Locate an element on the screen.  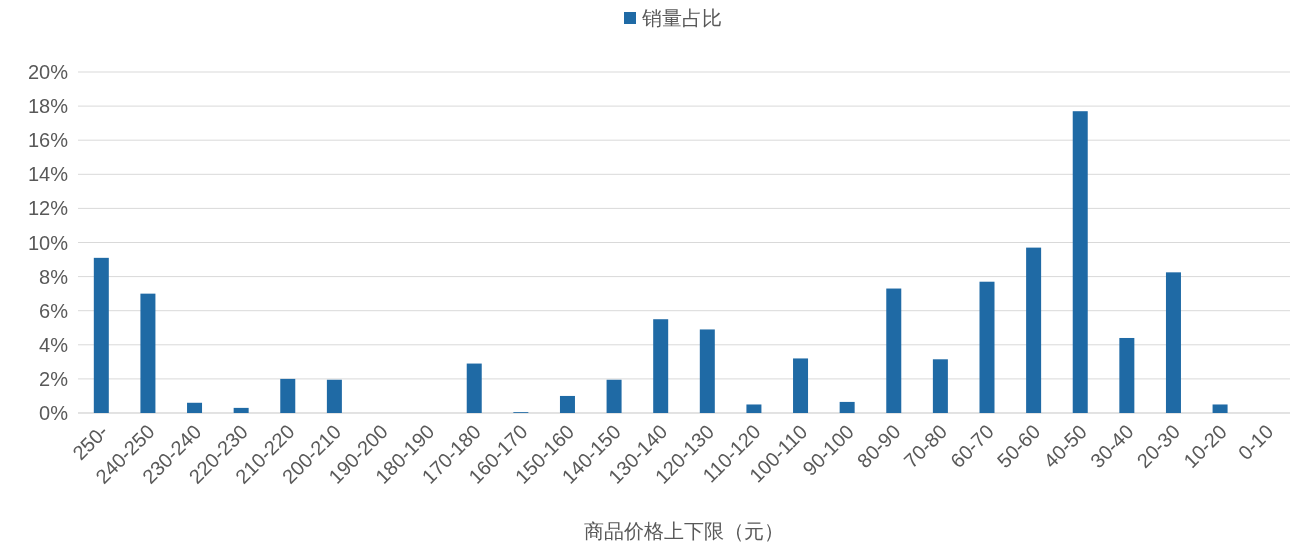
y-tick-label: 4% is located at coordinates (54, 344).